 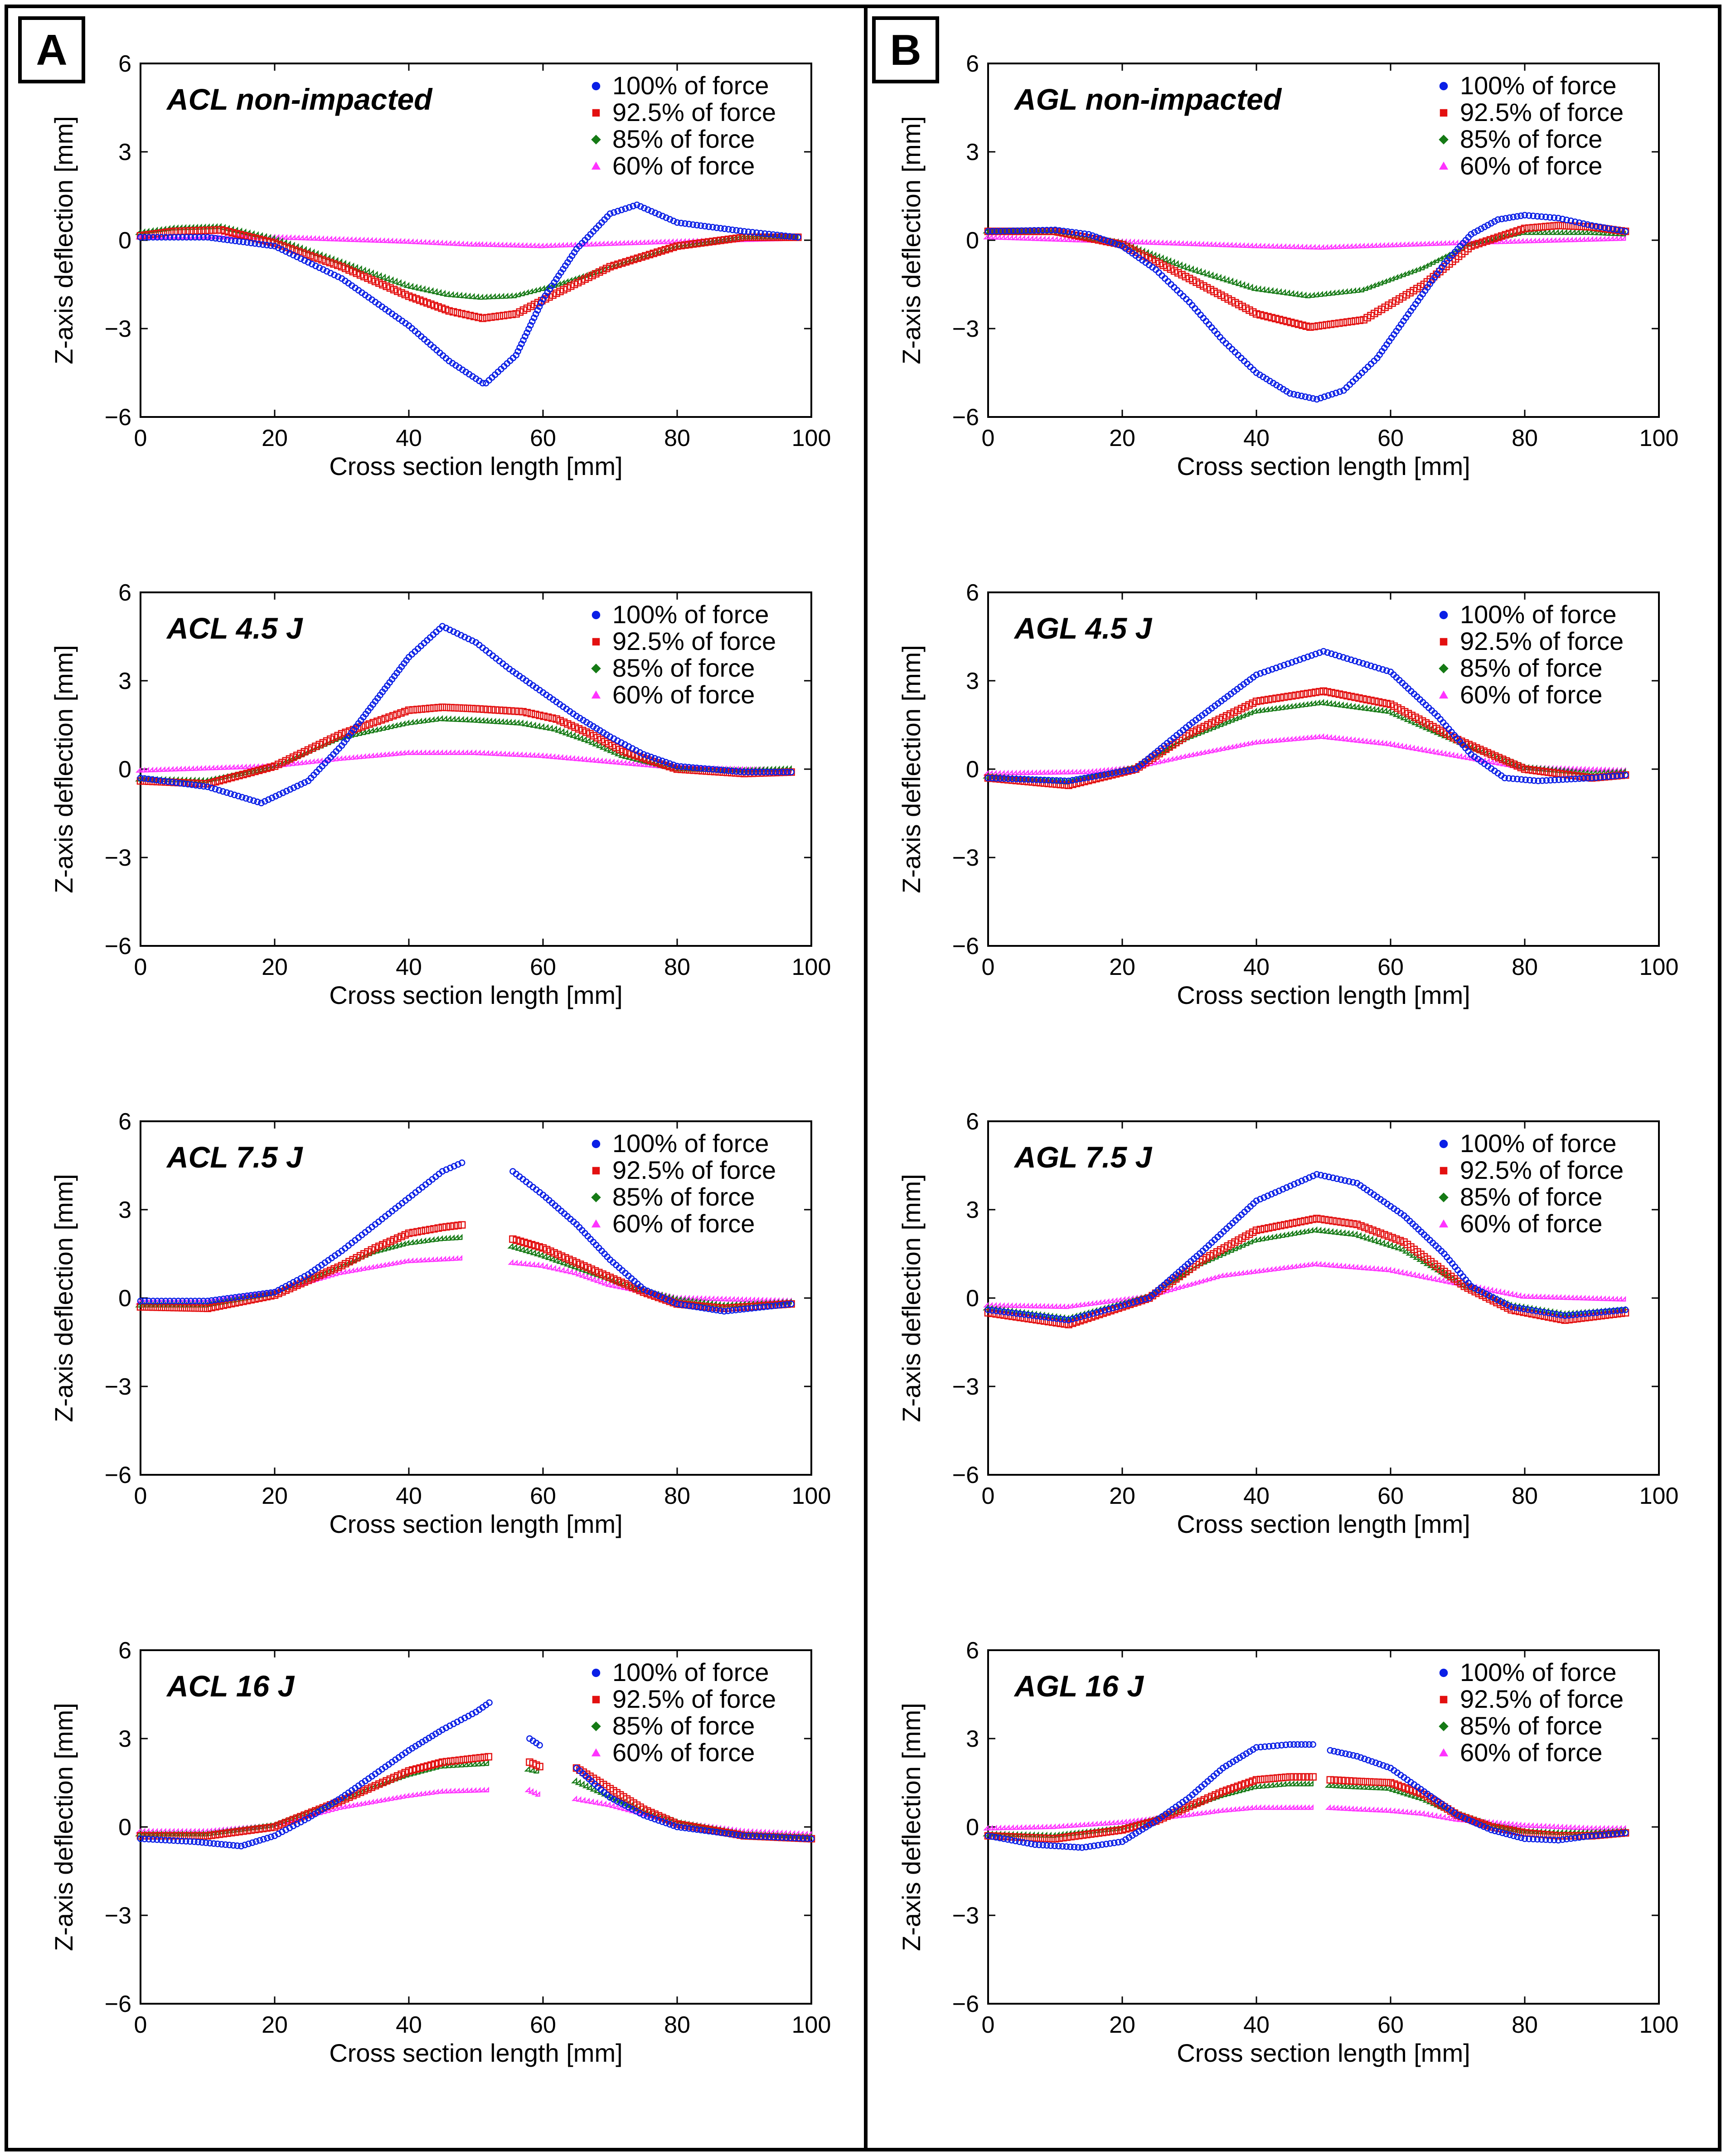 What do you see at coordinates (1256, 438) in the screenshot?
I see `x-tick-label: 40` at bounding box center [1256, 438].